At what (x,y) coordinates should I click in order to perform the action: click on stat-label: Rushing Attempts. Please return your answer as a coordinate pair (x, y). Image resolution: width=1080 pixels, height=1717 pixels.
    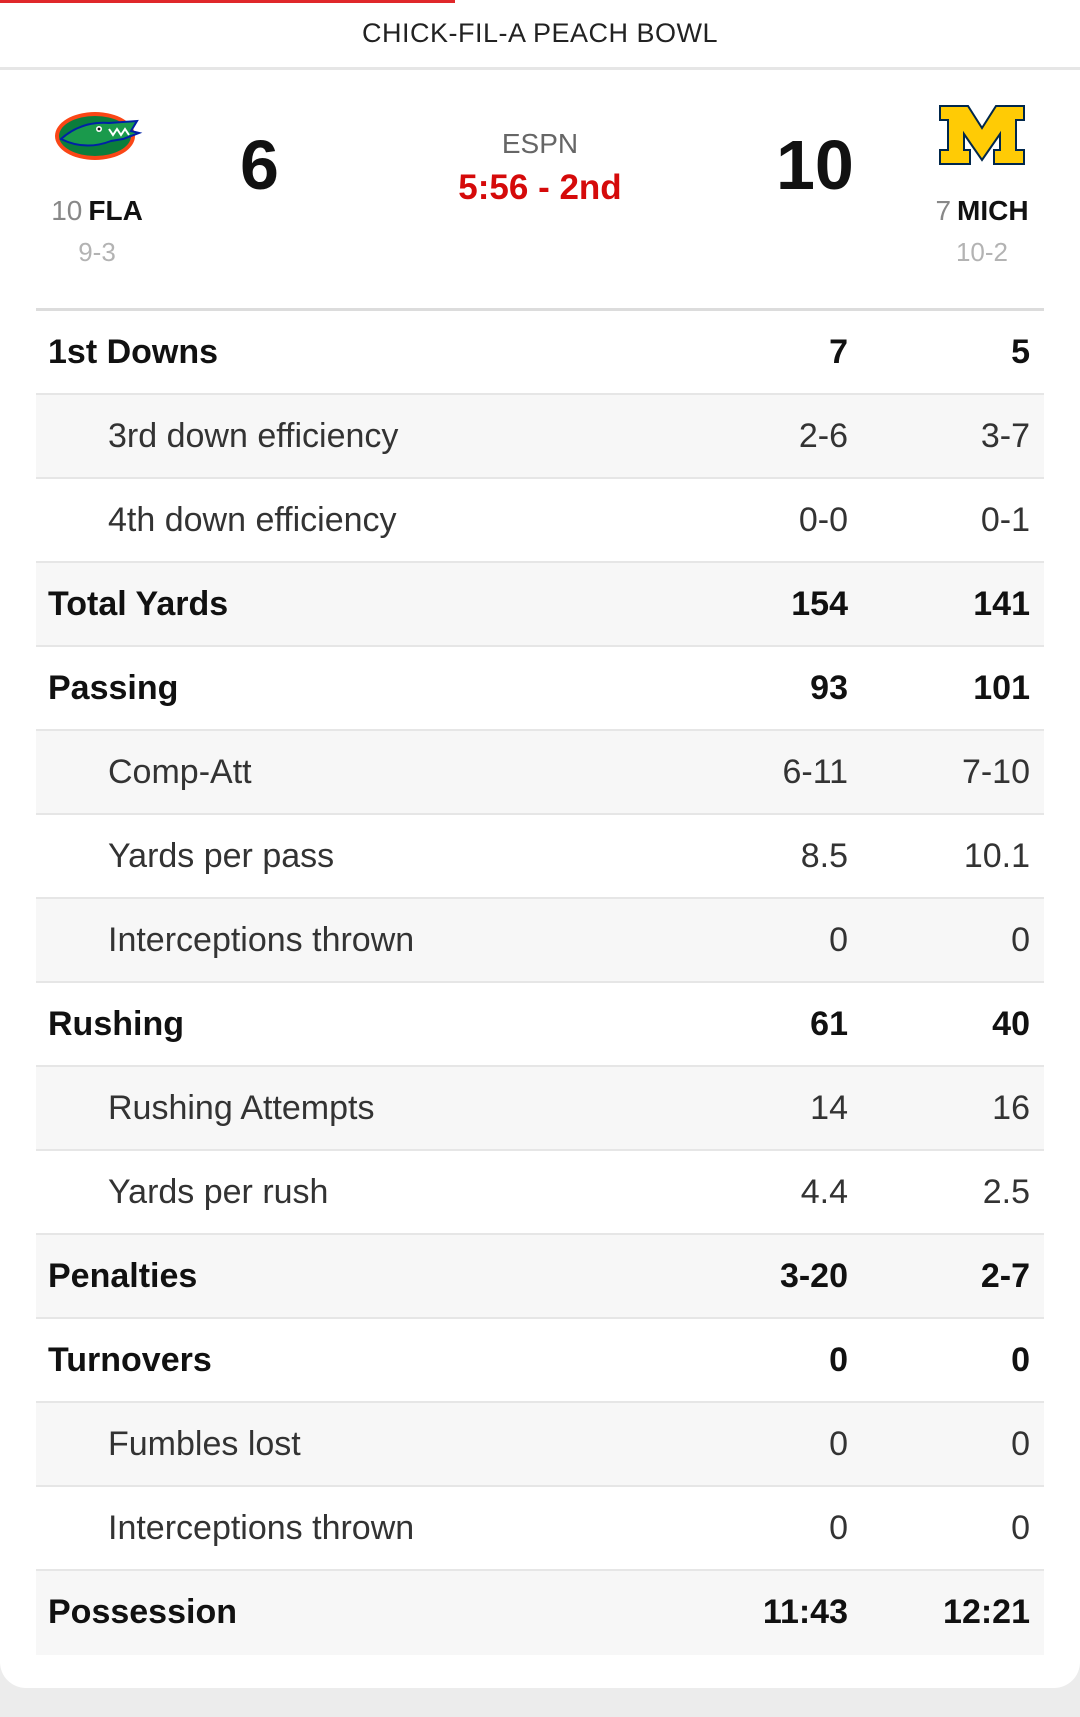
    Looking at the image, I should click on (241, 1107).